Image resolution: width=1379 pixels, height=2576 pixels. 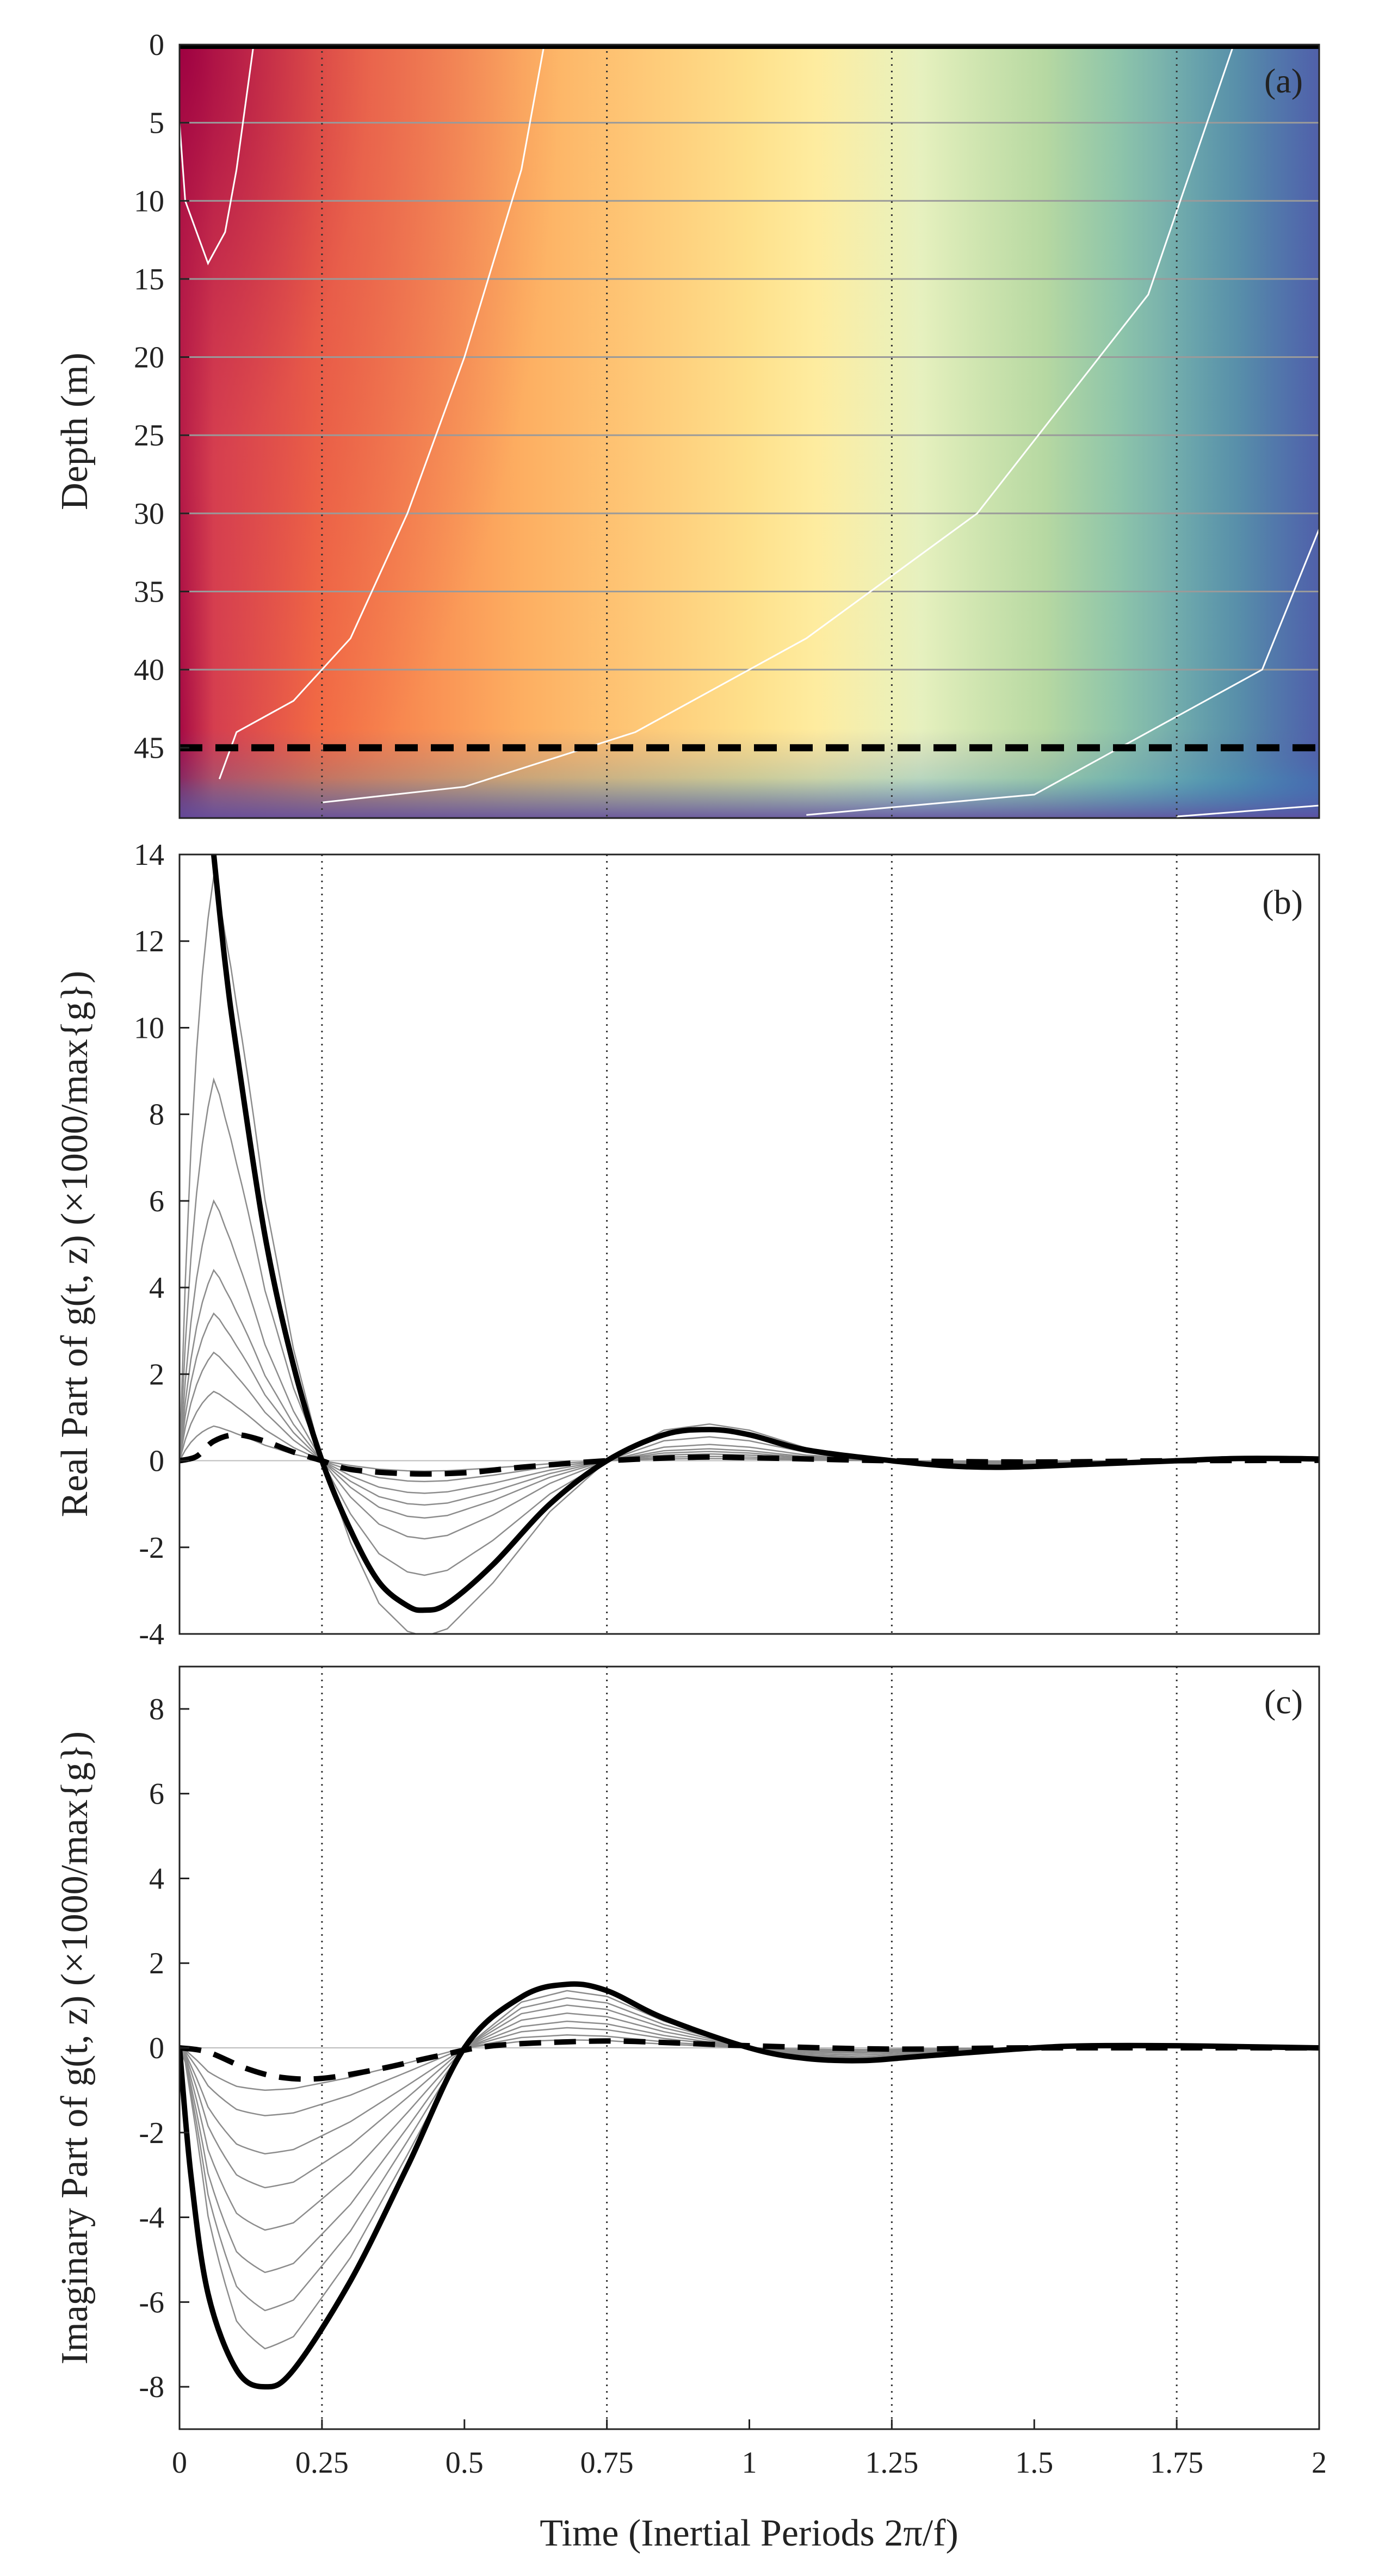 What do you see at coordinates (149, 358) in the screenshot?
I see `y-tick-label: 20` at bounding box center [149, 358].